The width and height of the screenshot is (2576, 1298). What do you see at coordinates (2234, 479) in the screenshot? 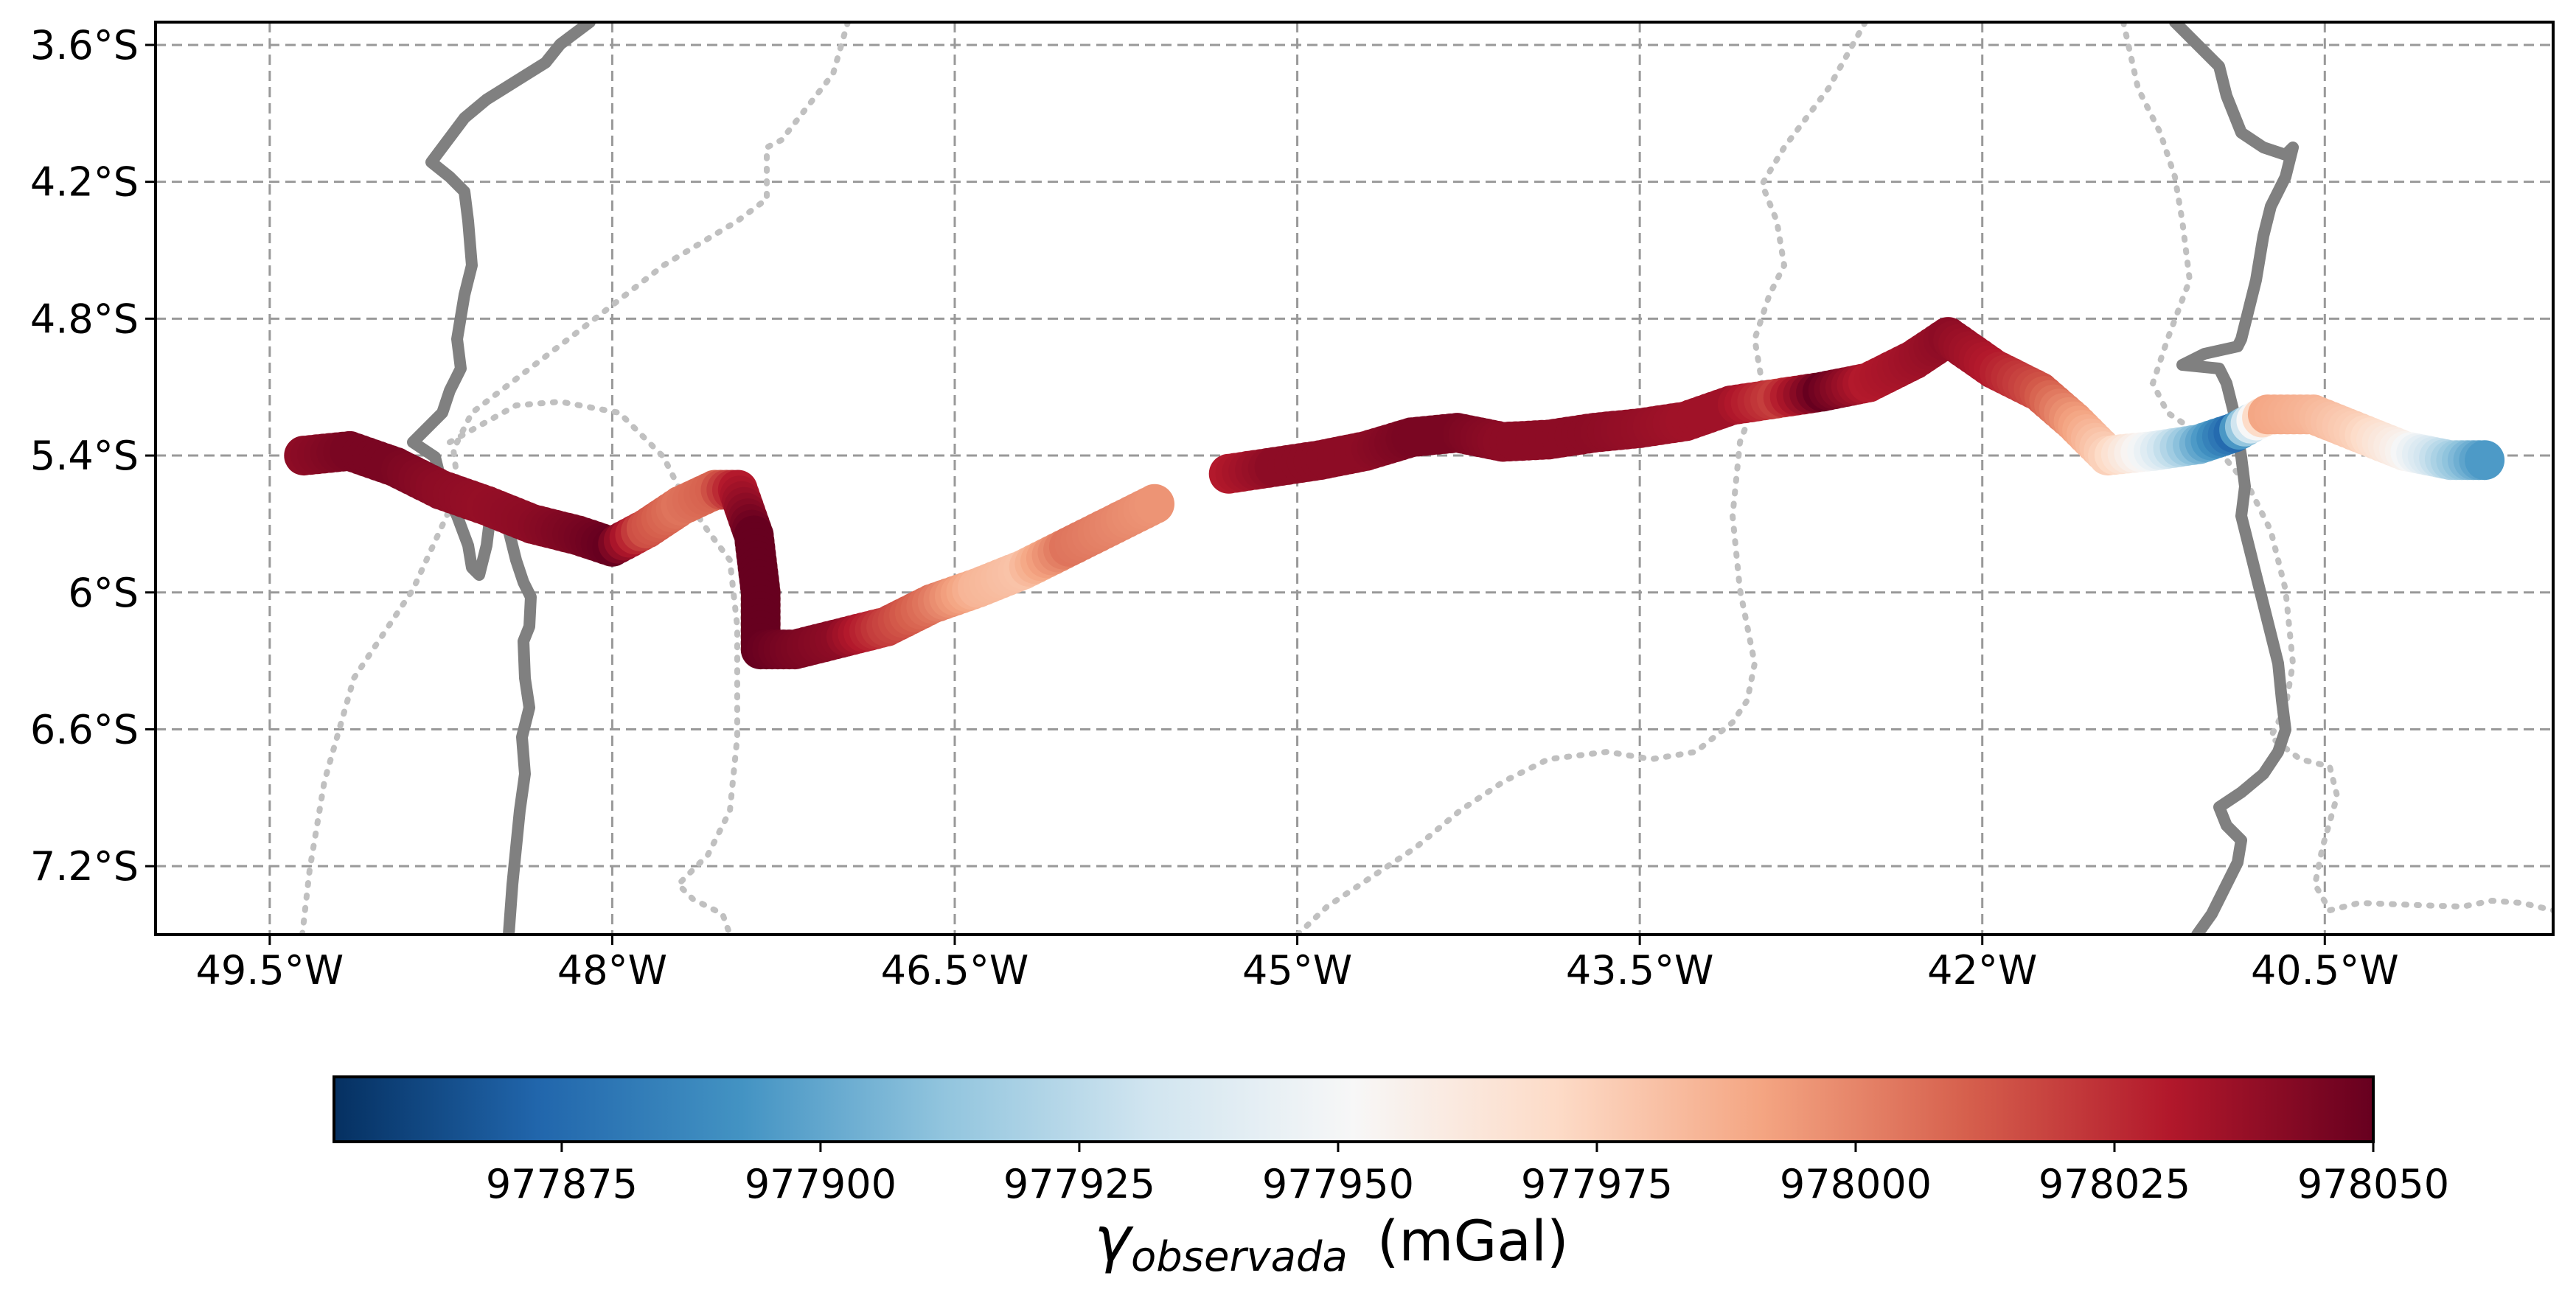
I see `boundary-line-east` at bounding box center [2234, 479].